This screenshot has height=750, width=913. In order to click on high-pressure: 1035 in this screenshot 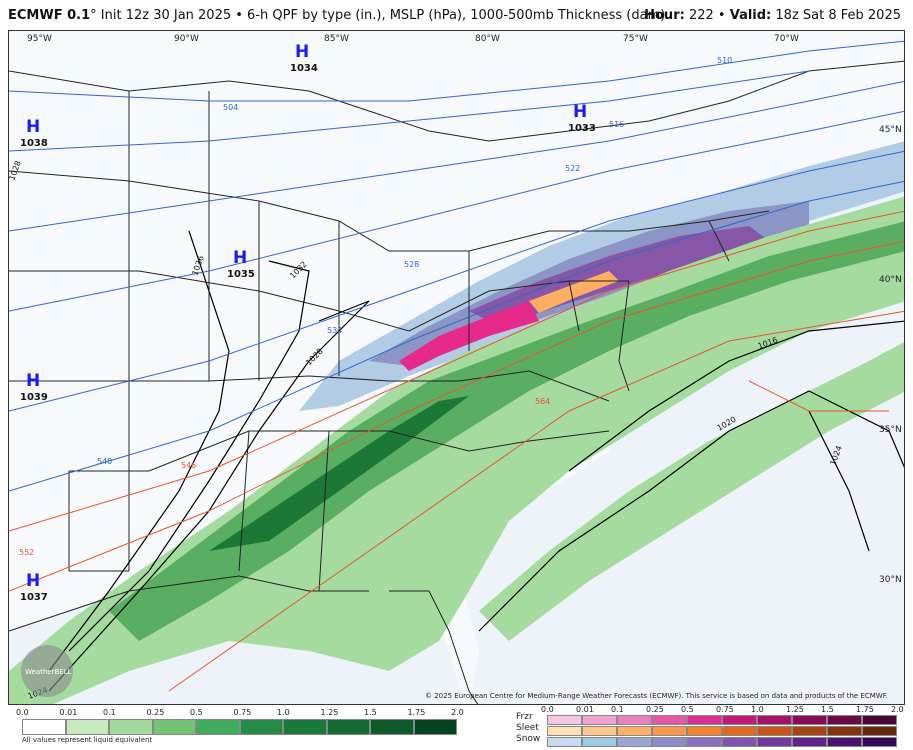, I will do `click(241, 274)`.